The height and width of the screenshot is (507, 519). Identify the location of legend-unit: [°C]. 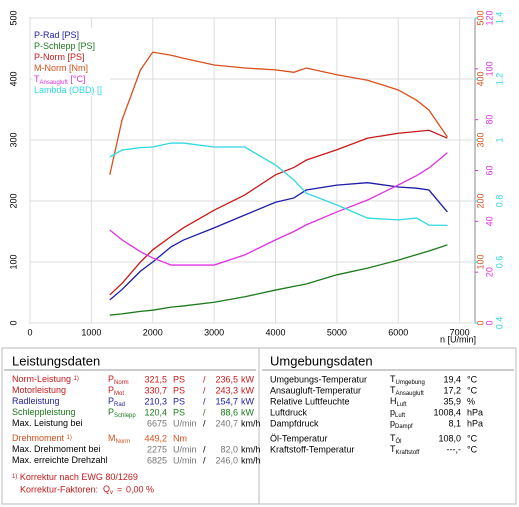
(77, 79).